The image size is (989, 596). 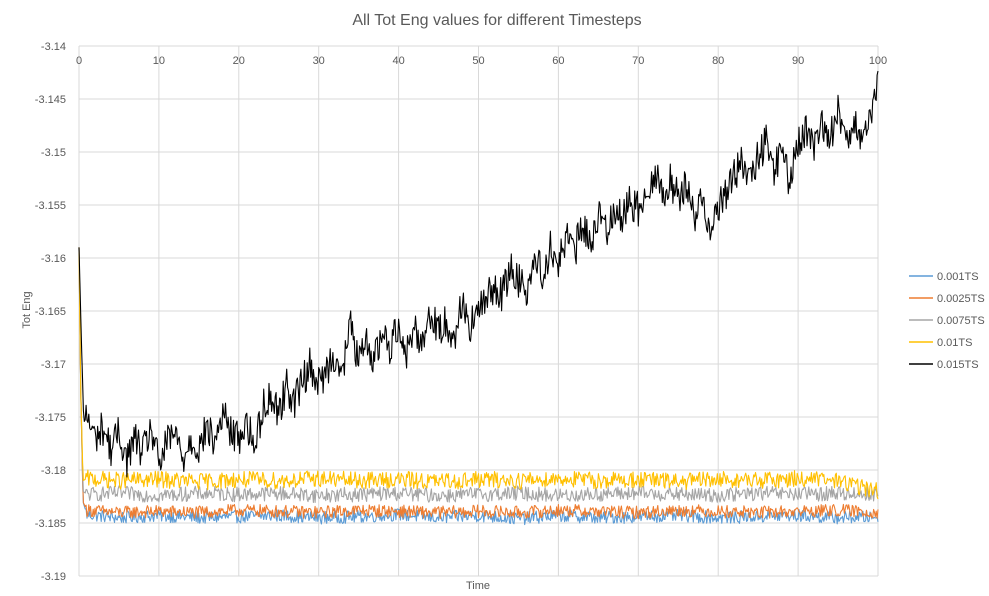 What do you see at coordinates (478, 586) in the screenshot?
I see `x-axis-title: Time` at bounding box center [478, 586].